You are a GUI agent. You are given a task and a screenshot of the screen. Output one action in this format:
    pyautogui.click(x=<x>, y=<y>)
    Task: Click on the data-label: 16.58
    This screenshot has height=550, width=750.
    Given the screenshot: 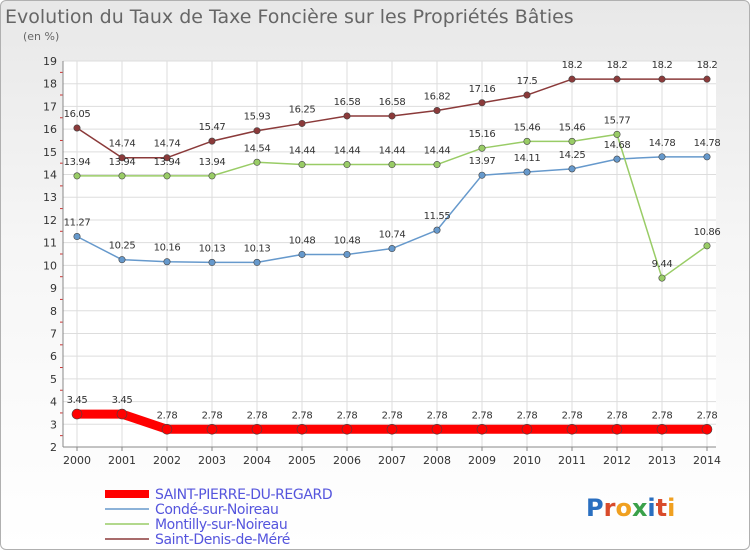 What is the action you would take?
    pyautogui.click(x=392, y=102)
    